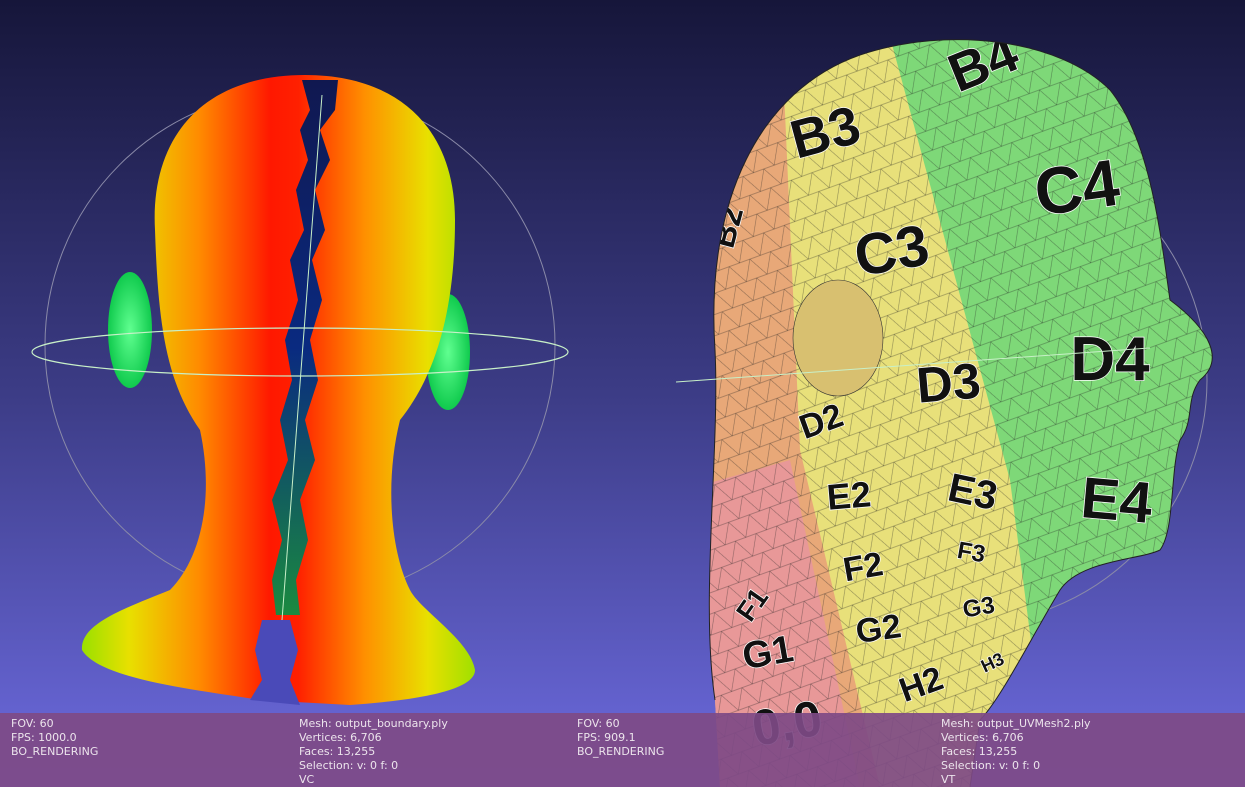  I want to click on texture-label: C4, so click(1077, 187).